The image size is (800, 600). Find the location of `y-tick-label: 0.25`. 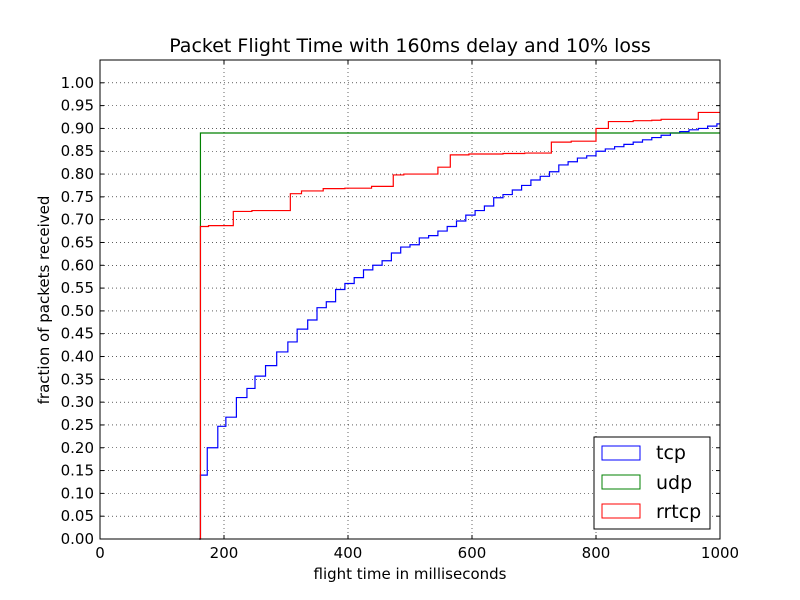

y-tick-label: 0.25 is located at coordinates (77, 425).